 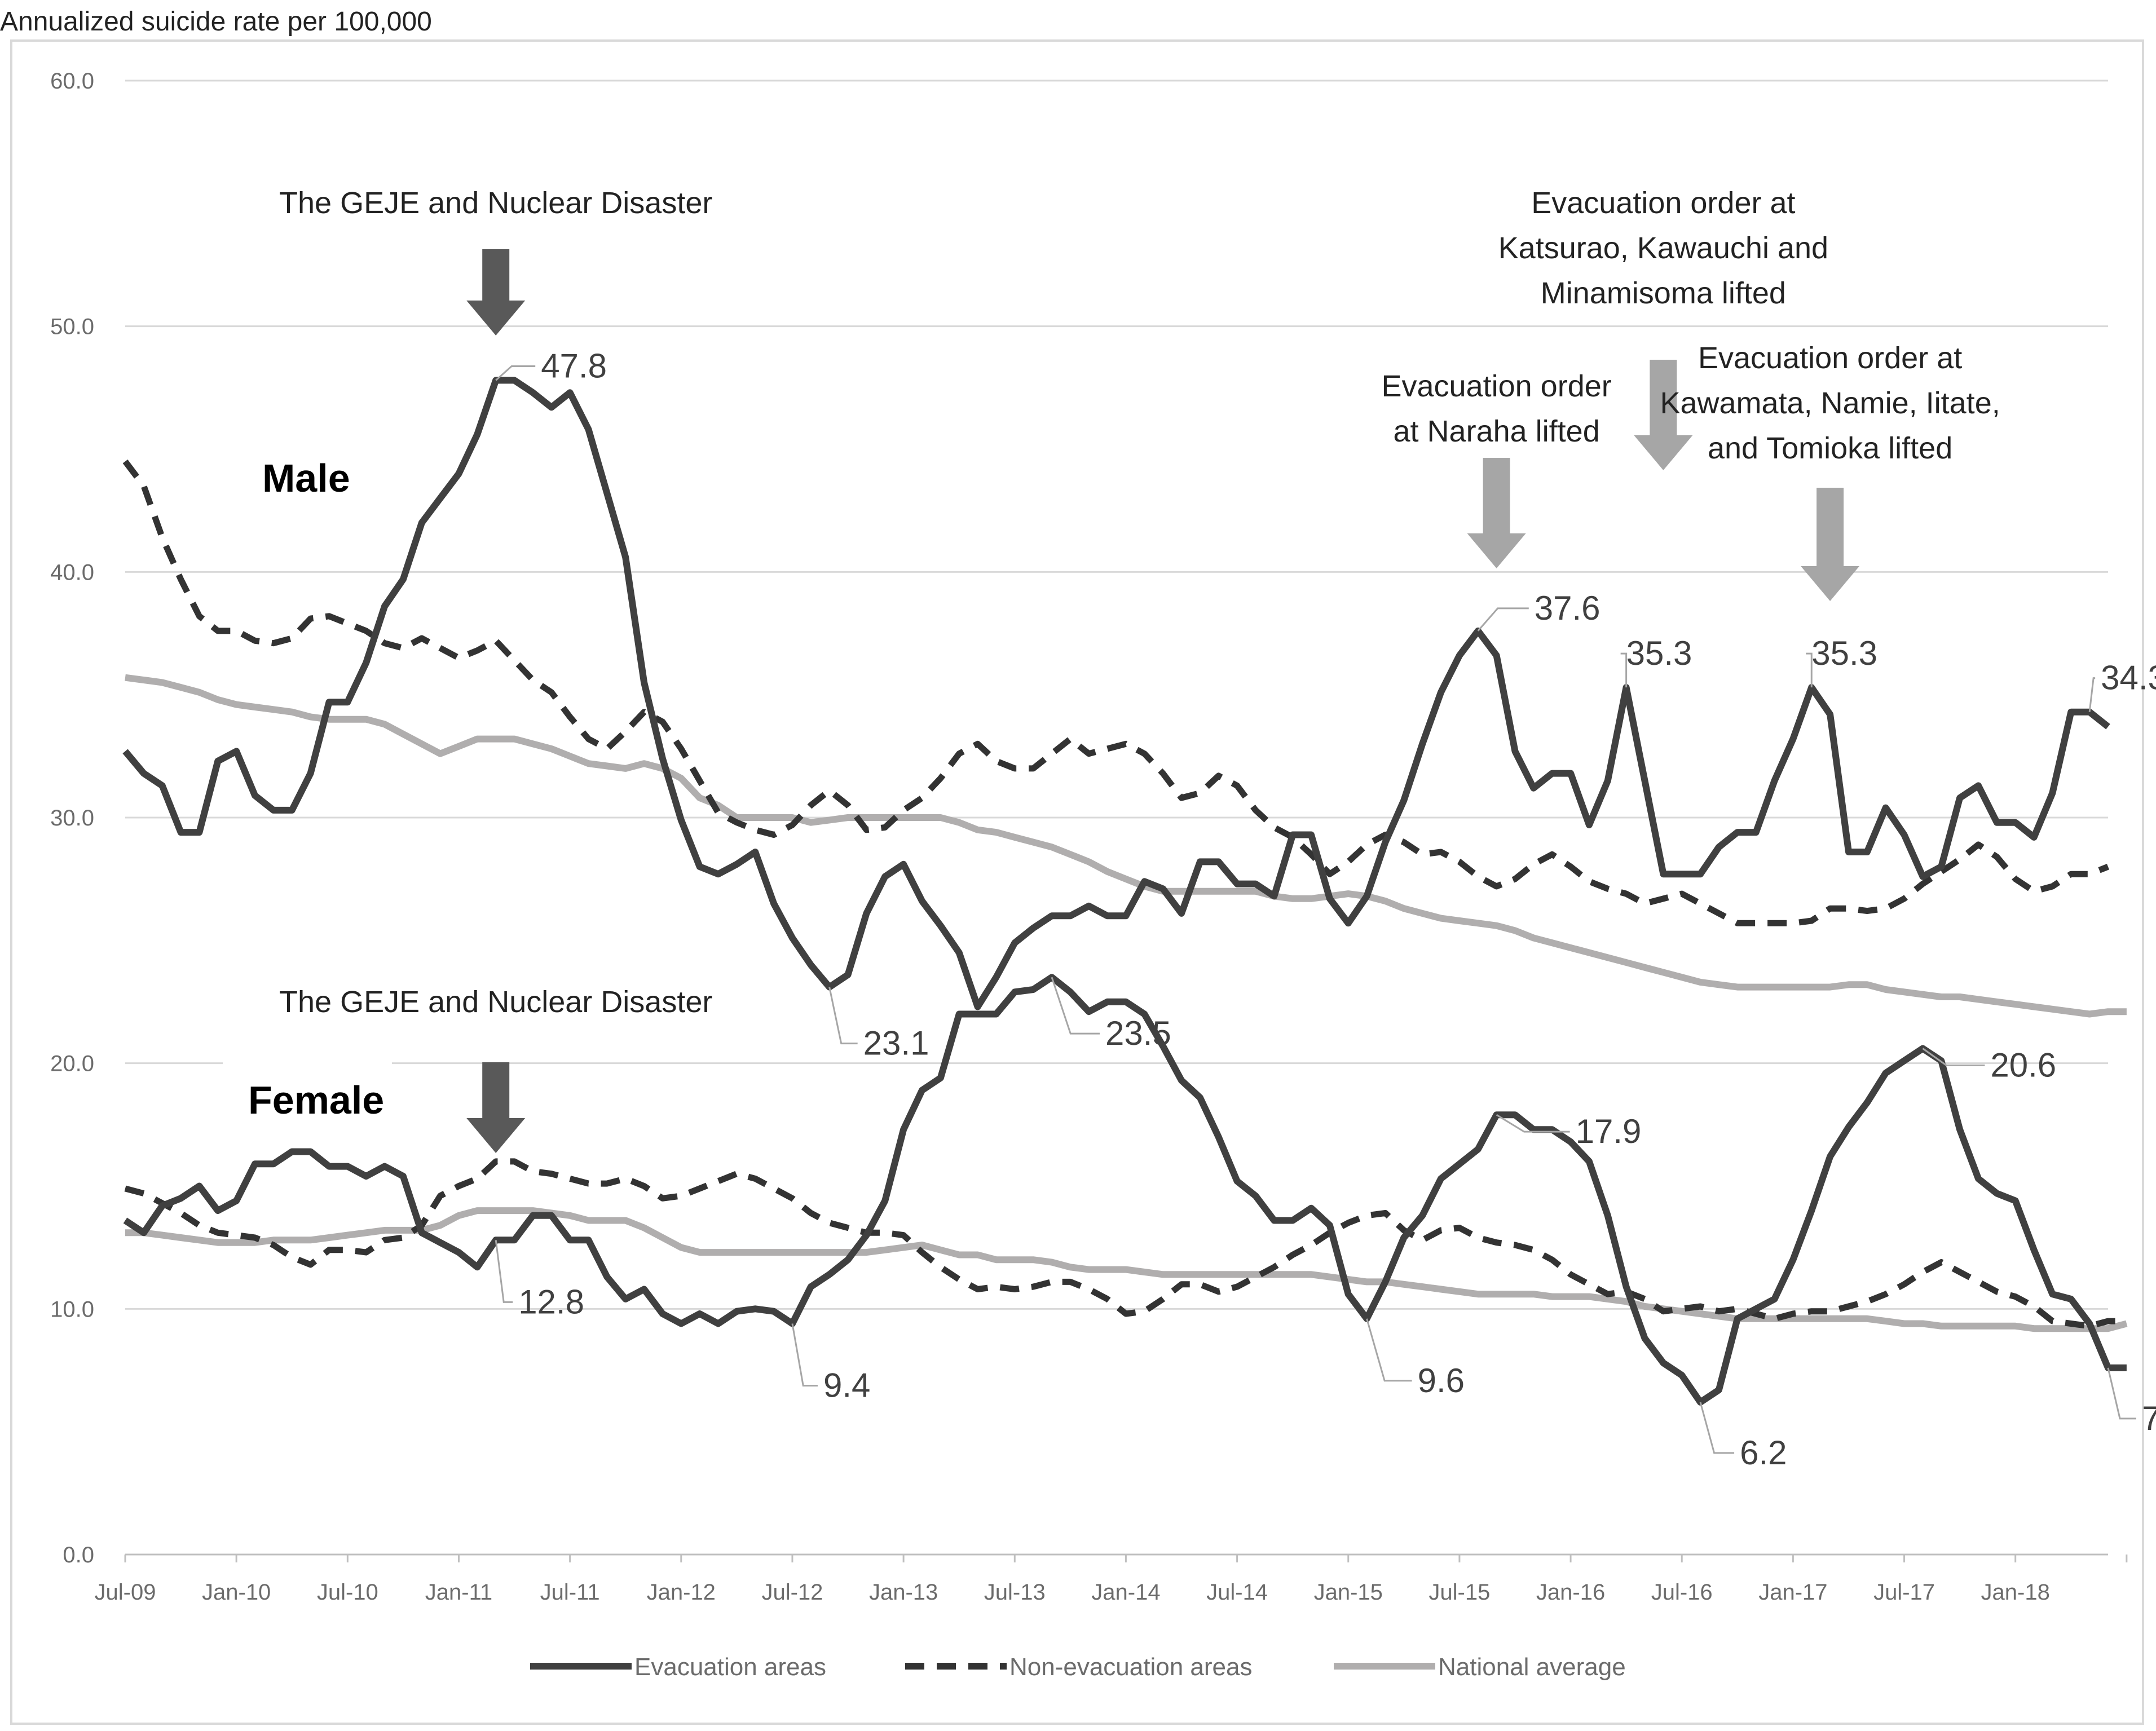 I want to click on annotation-text: at Naraha lifted, so click(x=1497, y=431).